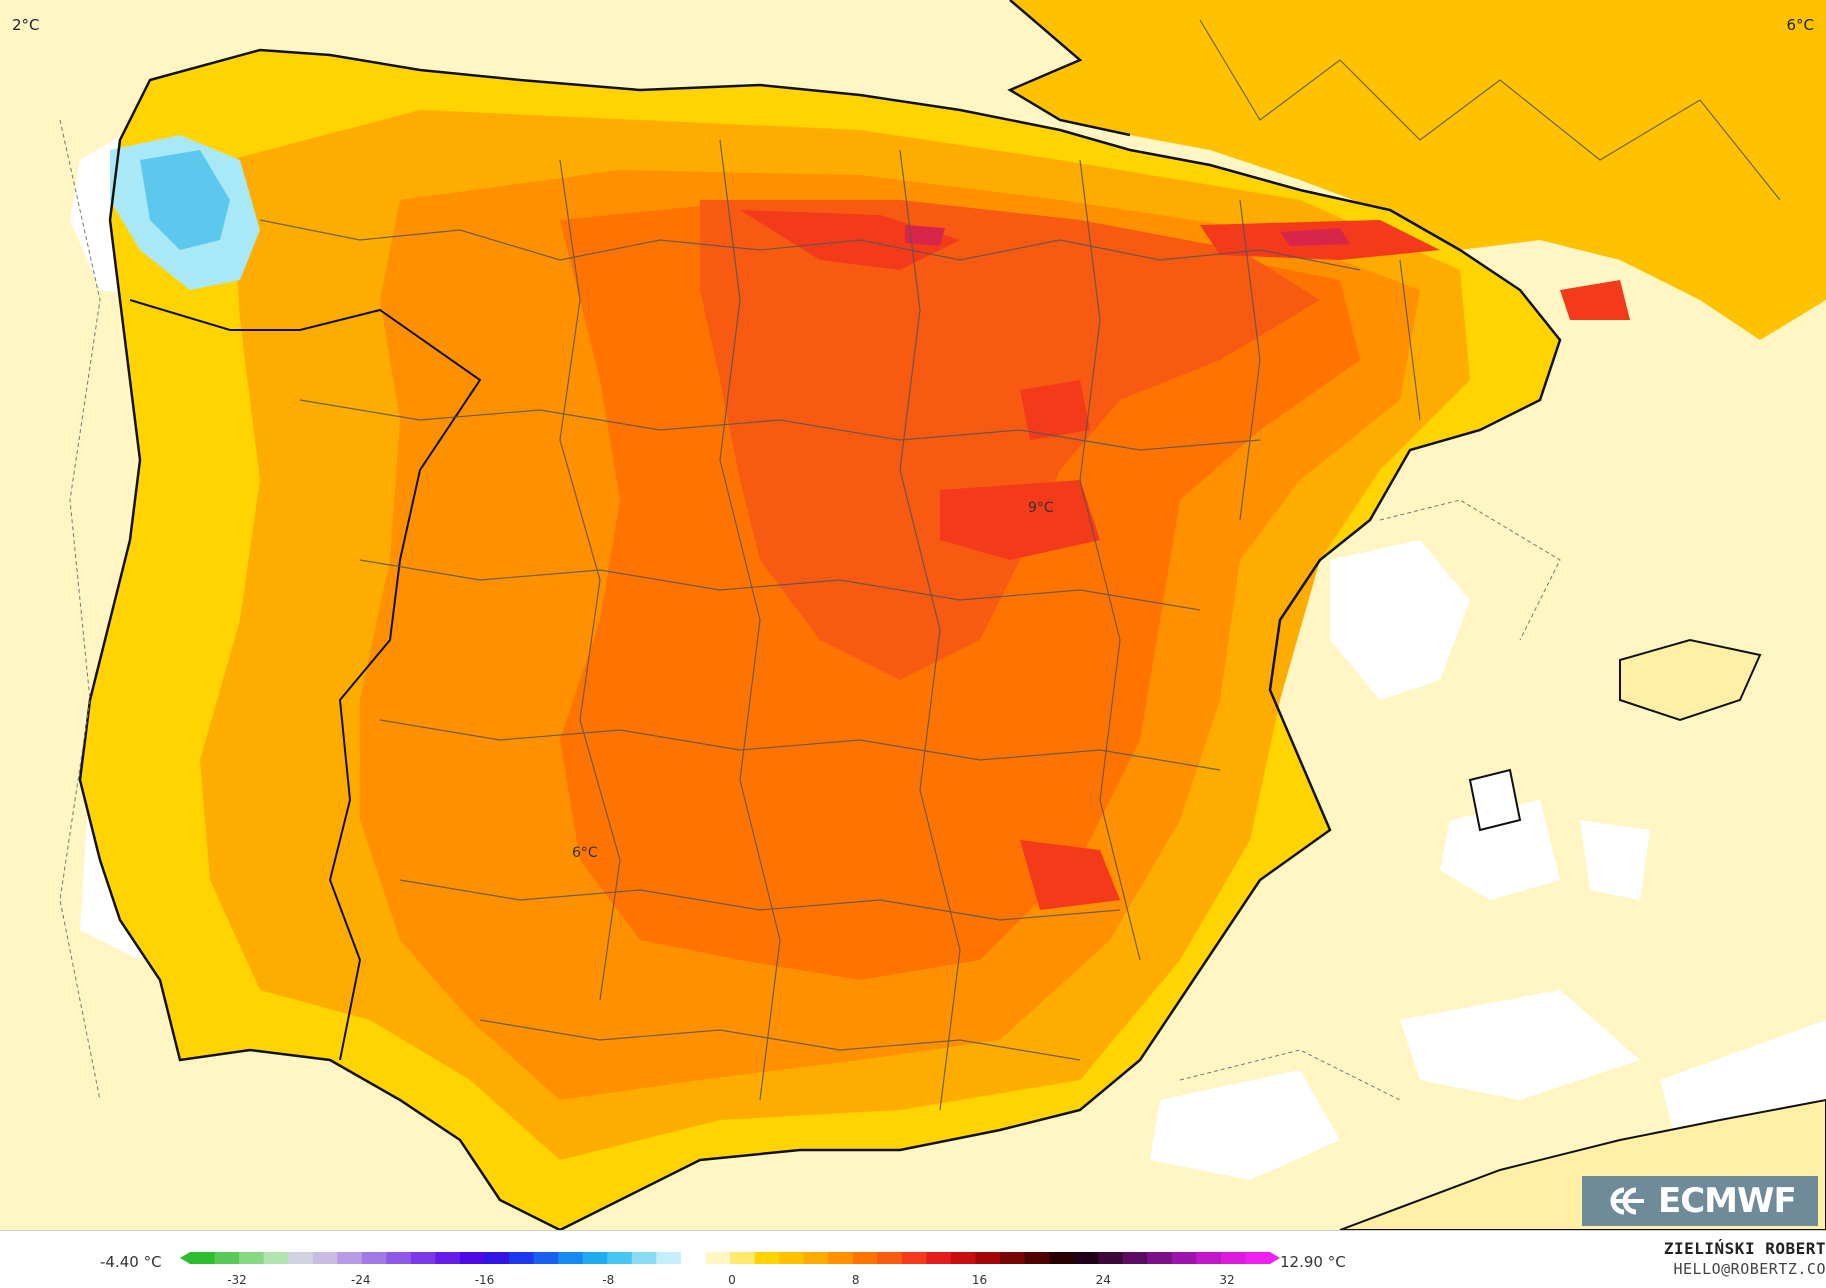 Image resolution: width=1826 pixels, height=1288 pixels. What do you see at coordinates (1629, 1201) in the screenshot?
I see `ecmwf-logo-icon` at bounding box center [1629, 1201].